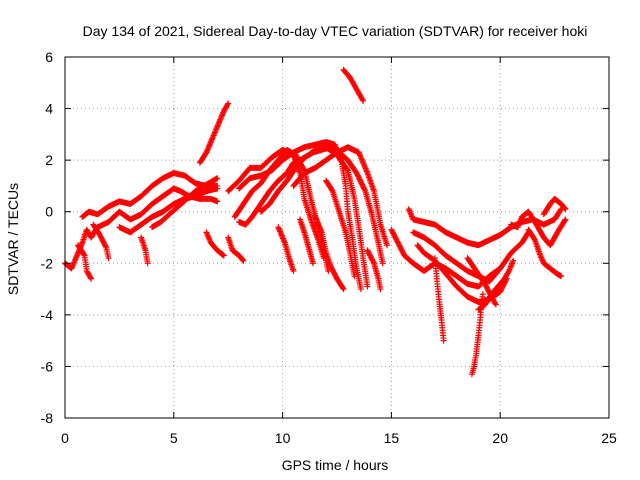  What do you see at coordinates (374, 270) in the screenshot?
I see `series-t22` at bounding box center [374, 270].